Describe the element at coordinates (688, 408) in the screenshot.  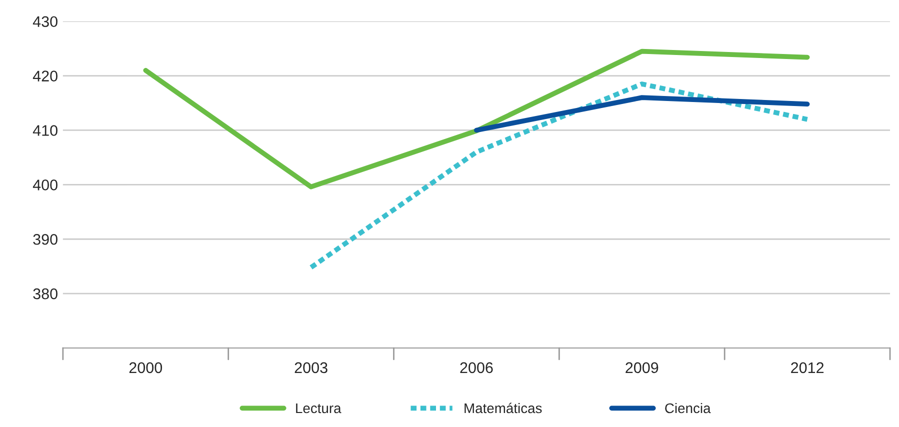
I see `legend-label: Ciencia` at that location.